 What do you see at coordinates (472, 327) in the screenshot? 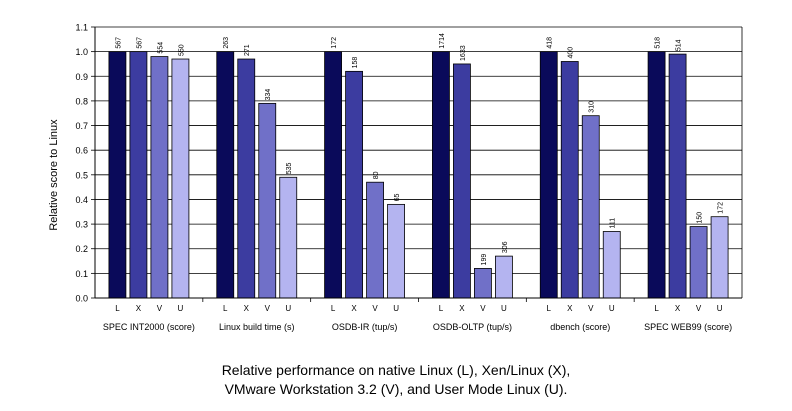
I see `group-label: OSDB-OLTP (tup/s)` at bounding box center [472, 327].